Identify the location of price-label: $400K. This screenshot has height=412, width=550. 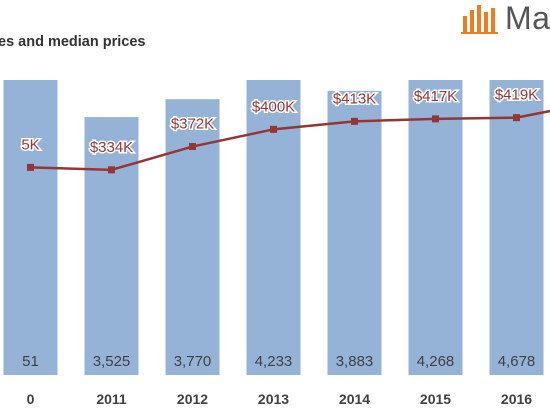
(273, 106).